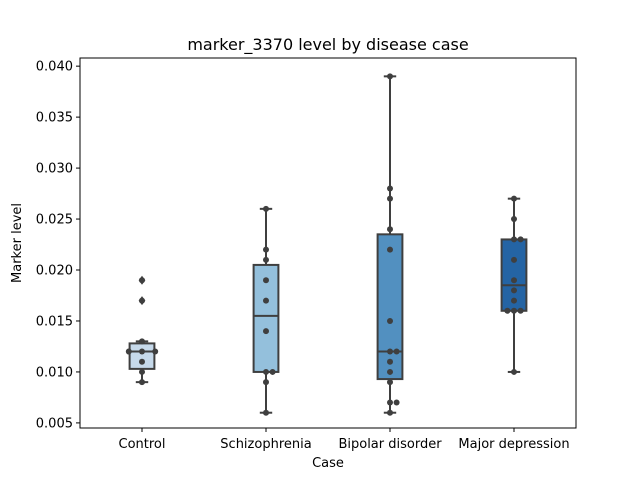 The width and height of the screenshot is (640, 480). Describe the element at coordinates (54, 169) in the screenshot. I see `y-tick-label: 0.030` at that location.